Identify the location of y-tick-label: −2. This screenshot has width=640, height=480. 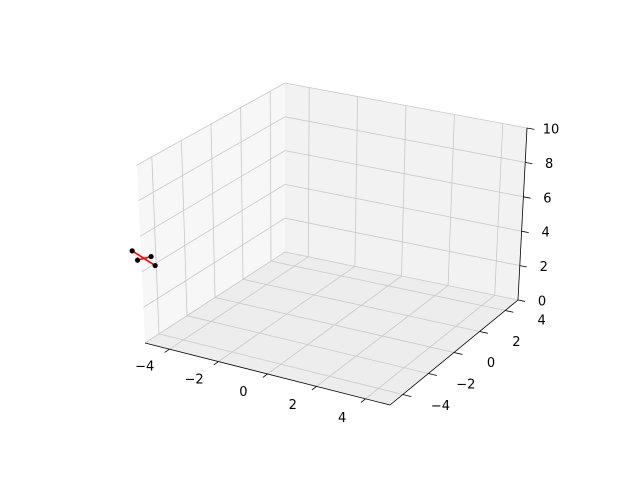
(465, 385).